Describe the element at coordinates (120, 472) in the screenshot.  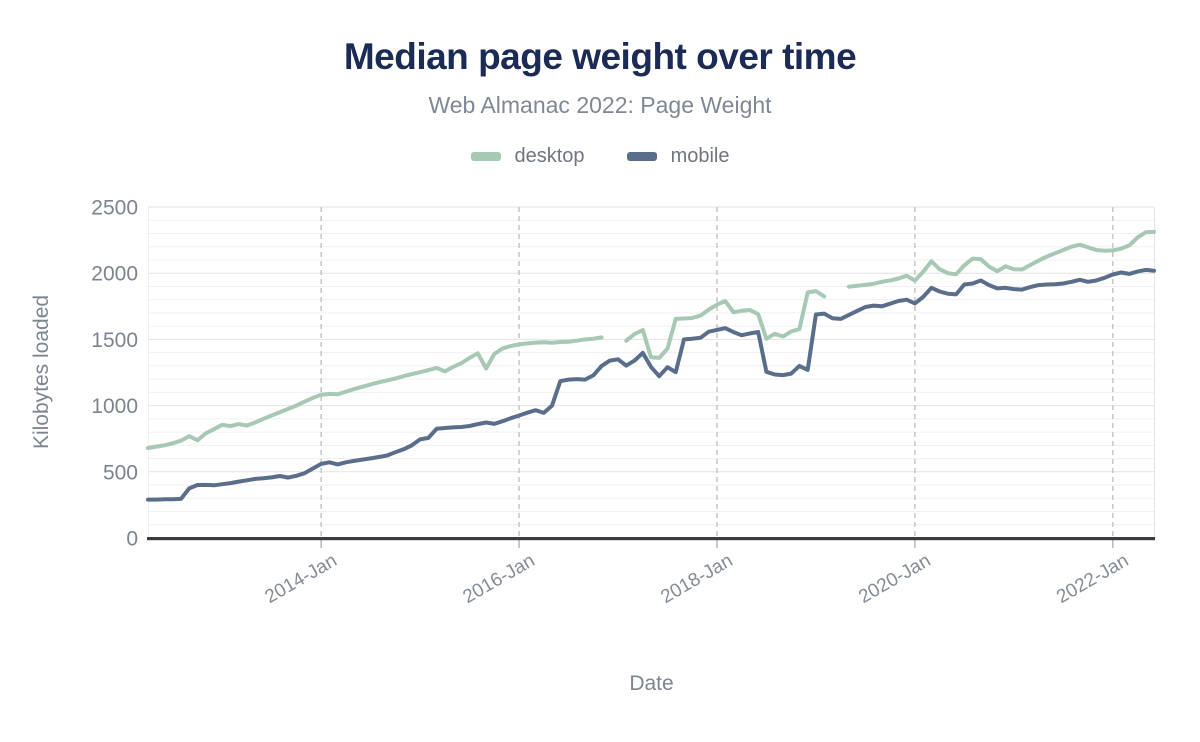
I see `y-tick-label: 500` at that location.